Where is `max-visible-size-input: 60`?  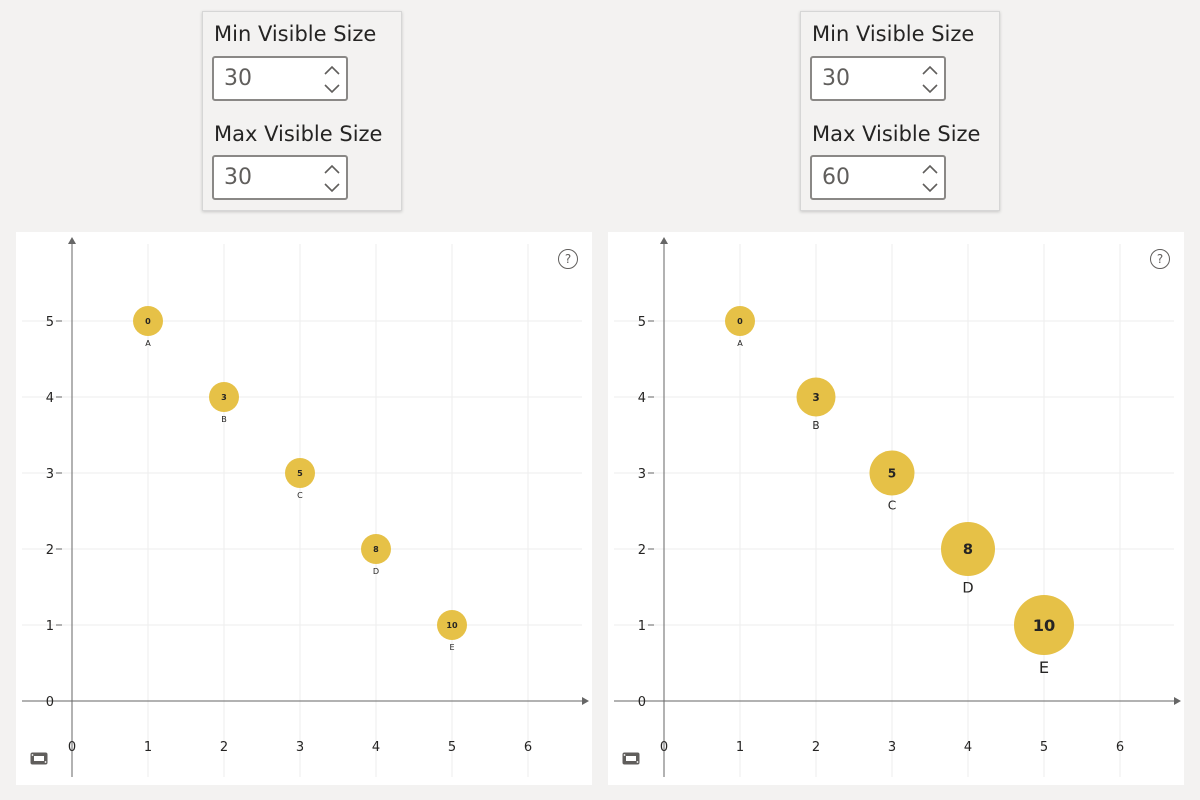 max-visible-size-input: 60 is located at coordinates (878, 177).